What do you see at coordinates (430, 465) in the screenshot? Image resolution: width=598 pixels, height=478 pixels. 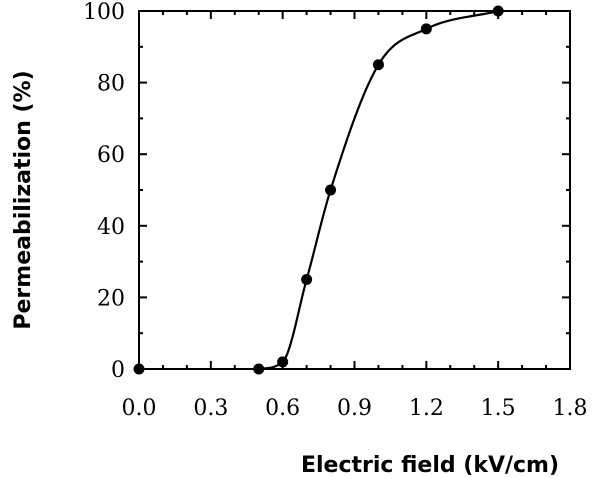 I see `x-axis-title: Electric field (kV/cm)` at bounding box center [430, 465].